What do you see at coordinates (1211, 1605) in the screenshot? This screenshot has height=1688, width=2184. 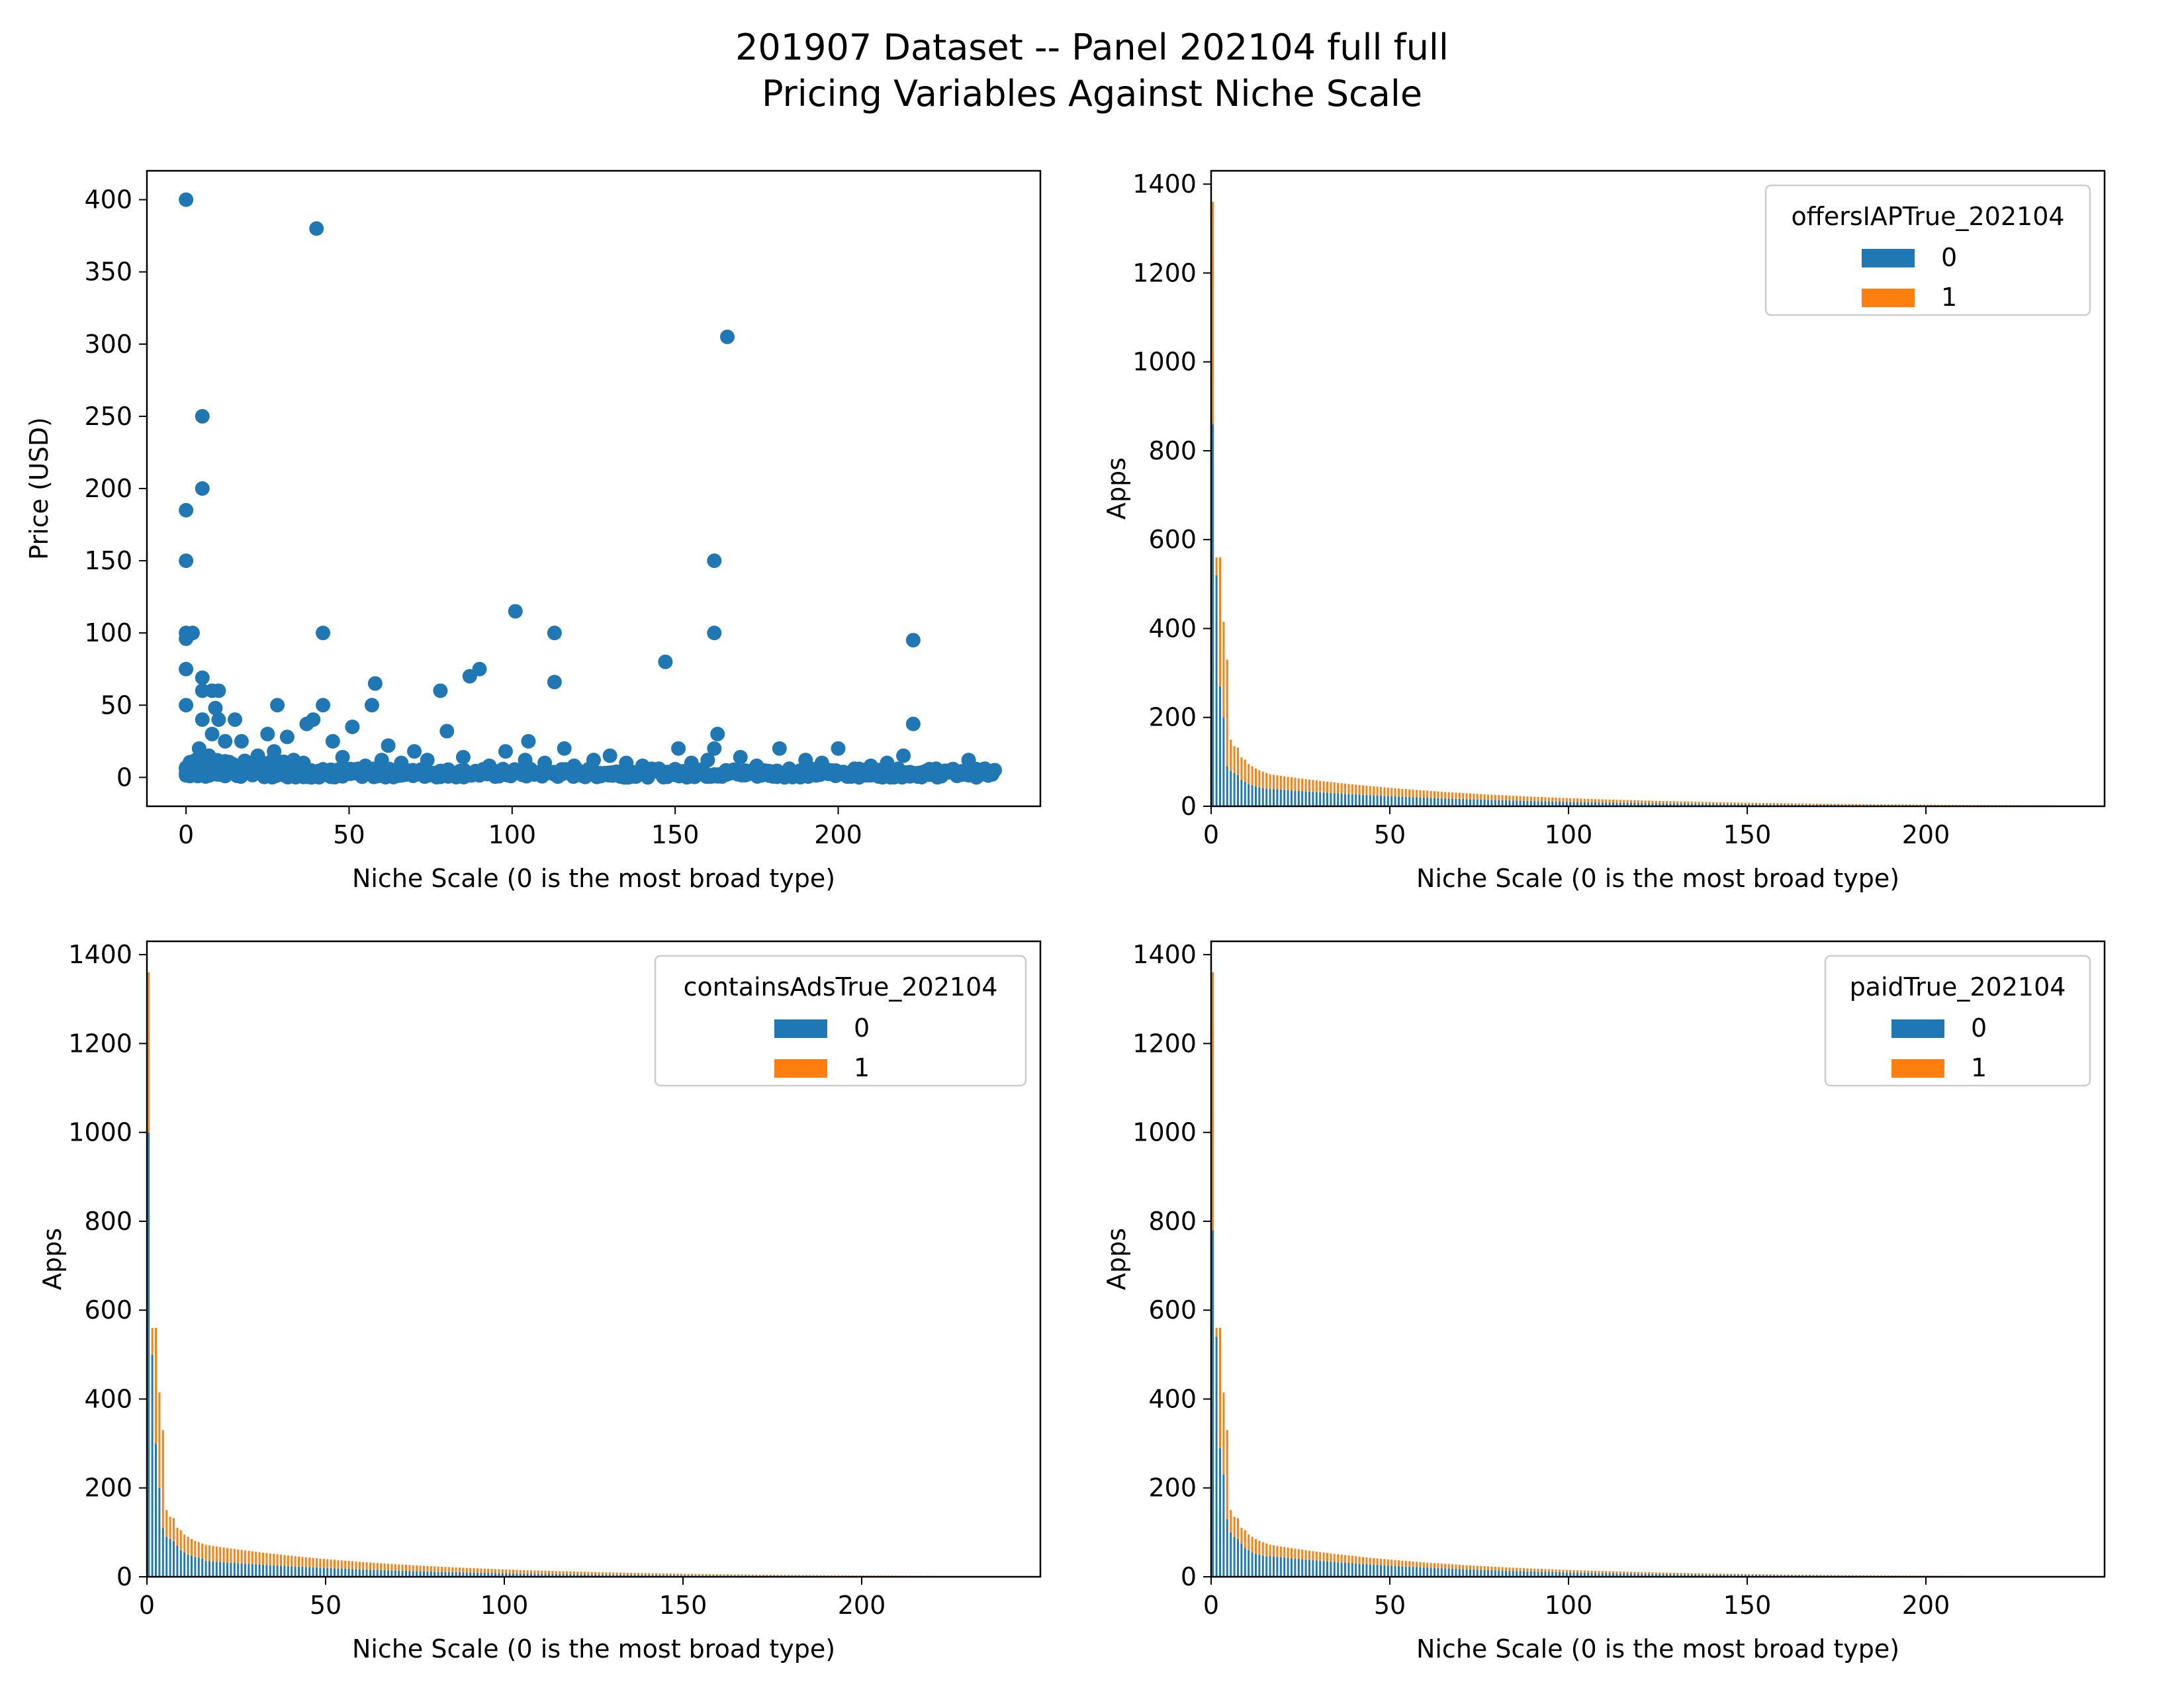 I see `x-tick-label: 0` at bounding box center [1211, 1605].